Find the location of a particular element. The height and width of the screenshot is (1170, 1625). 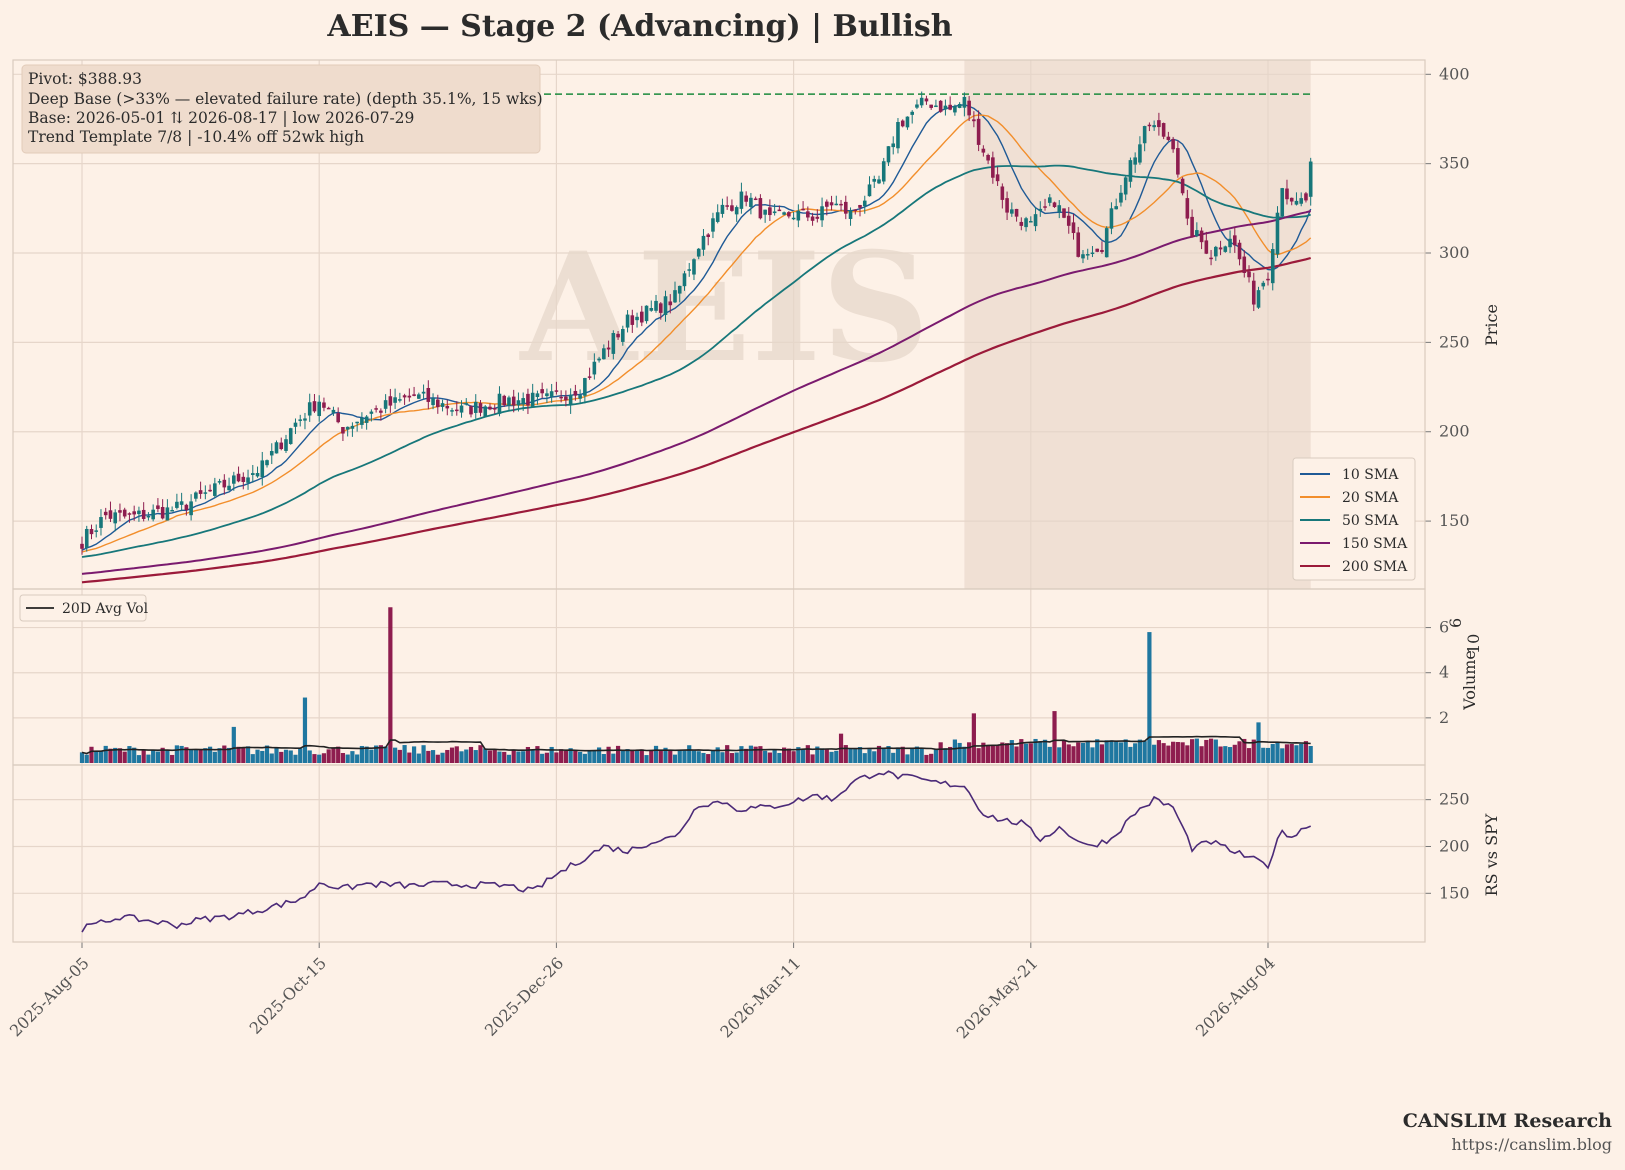

rs-tick-label: 250 is located at coordinates (1454, 799).